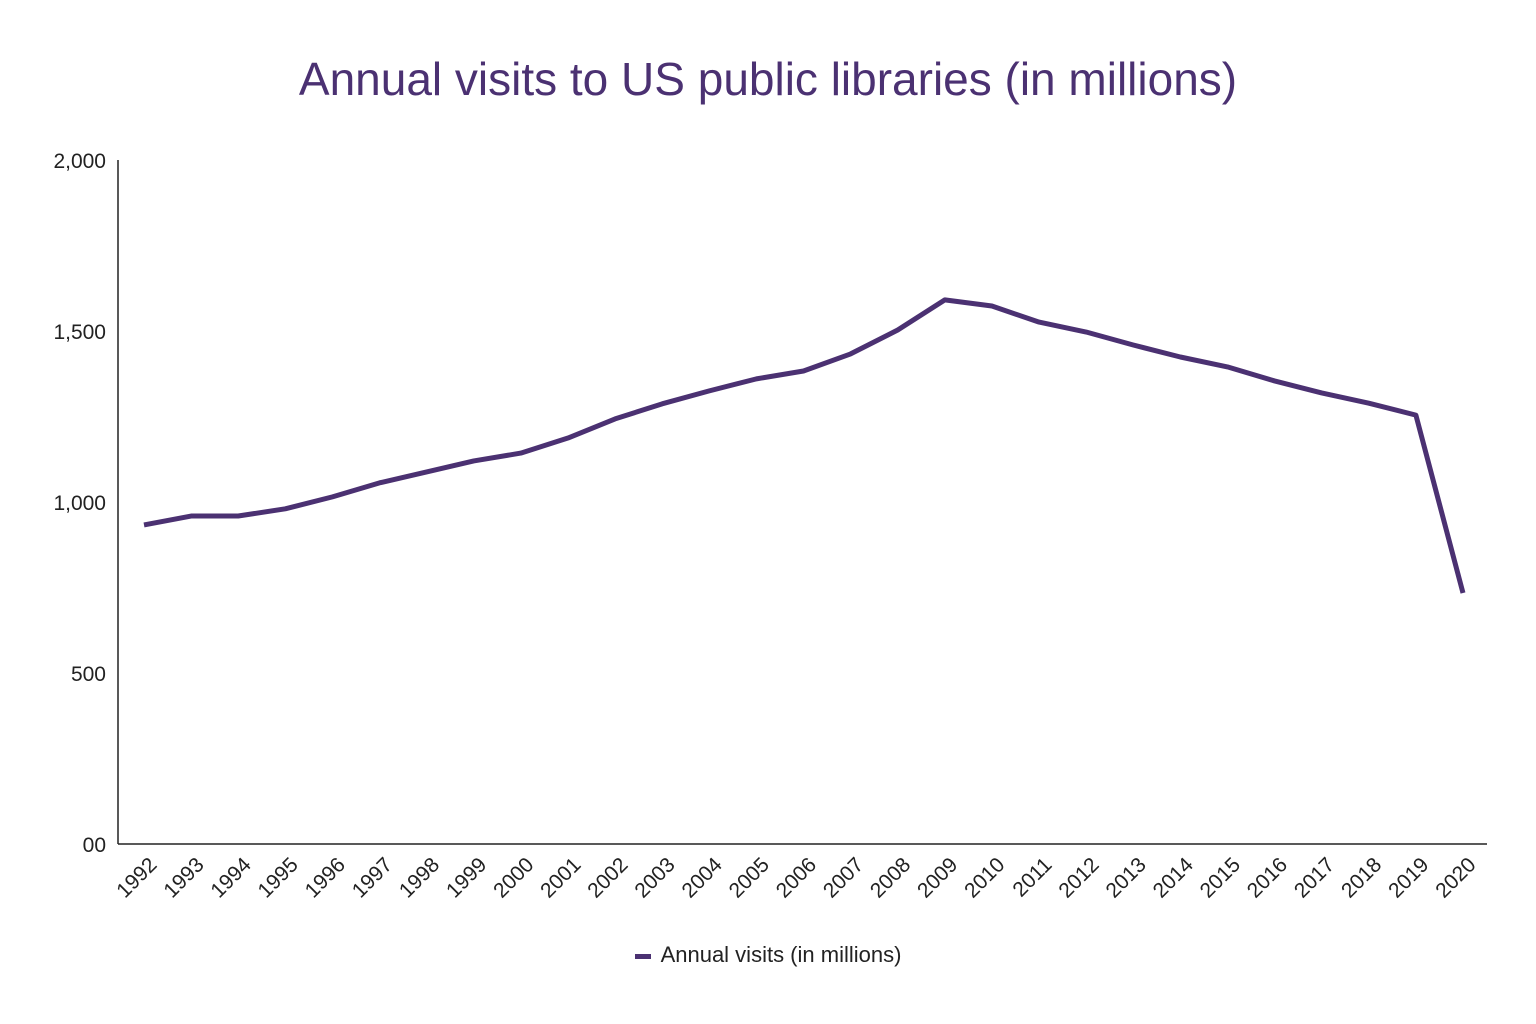  I want to click on x-tick-label: 1998, so click(419, 877).